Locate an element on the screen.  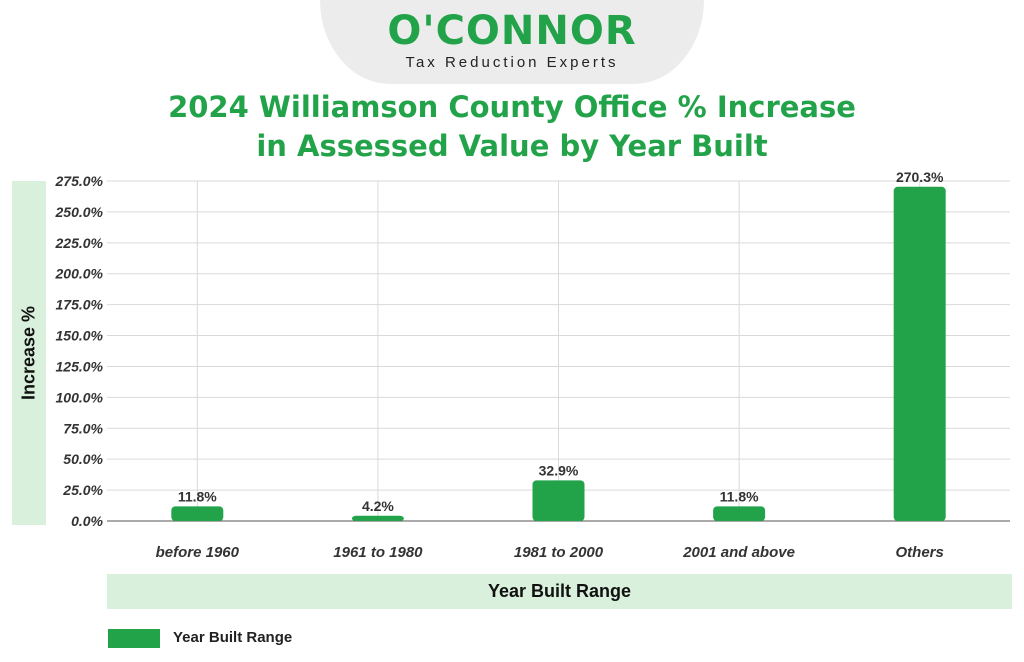
legend-swatch is located at coordinates (134, 638).